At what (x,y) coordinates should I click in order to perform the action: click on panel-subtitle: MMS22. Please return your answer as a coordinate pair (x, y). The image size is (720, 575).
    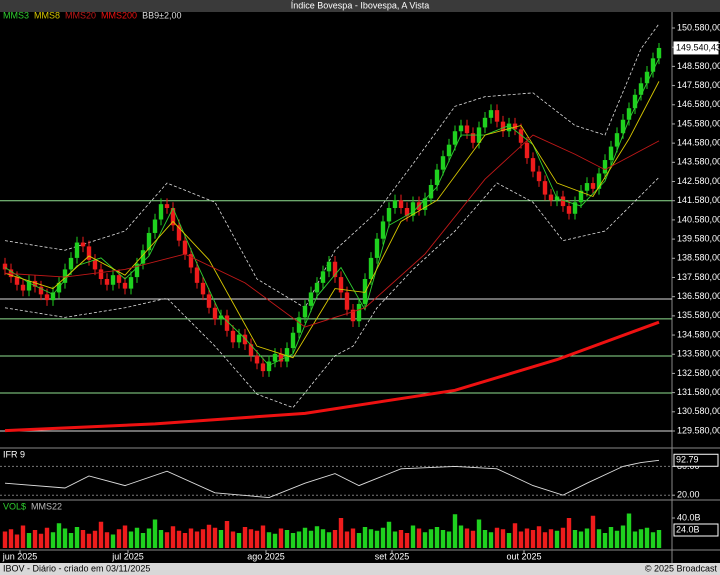
    Looking at the image, I should click on (46, 506).